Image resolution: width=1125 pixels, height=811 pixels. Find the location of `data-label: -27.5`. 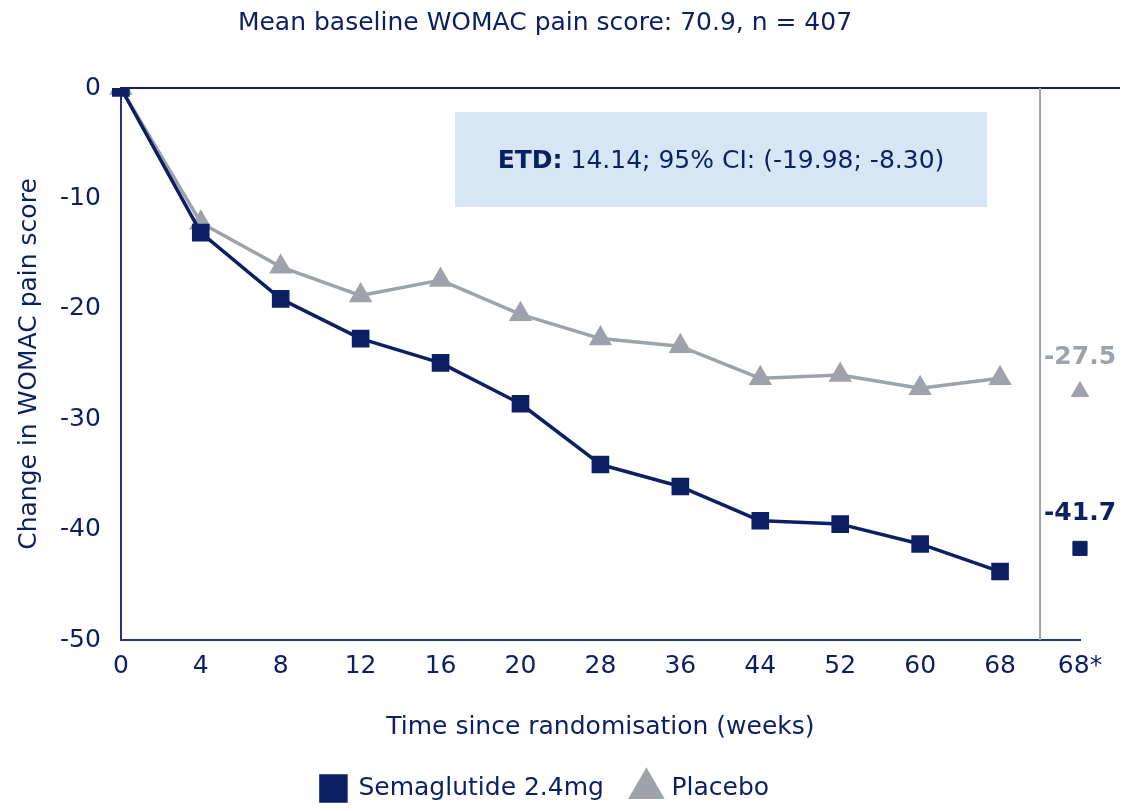

data-label: -27.5 is located at coordinates (1080, 355).